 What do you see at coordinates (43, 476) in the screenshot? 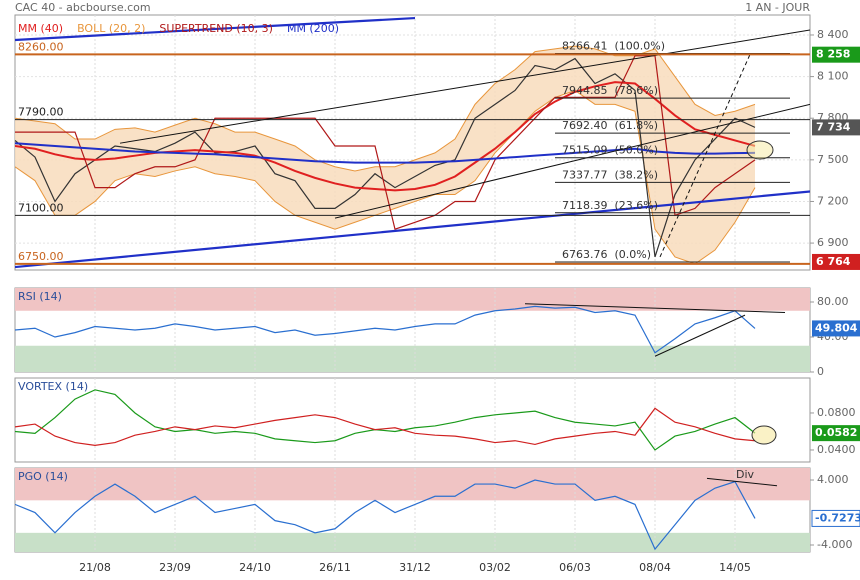
I see `panel-title: PGO (14)` at bounding box center [43, 476].